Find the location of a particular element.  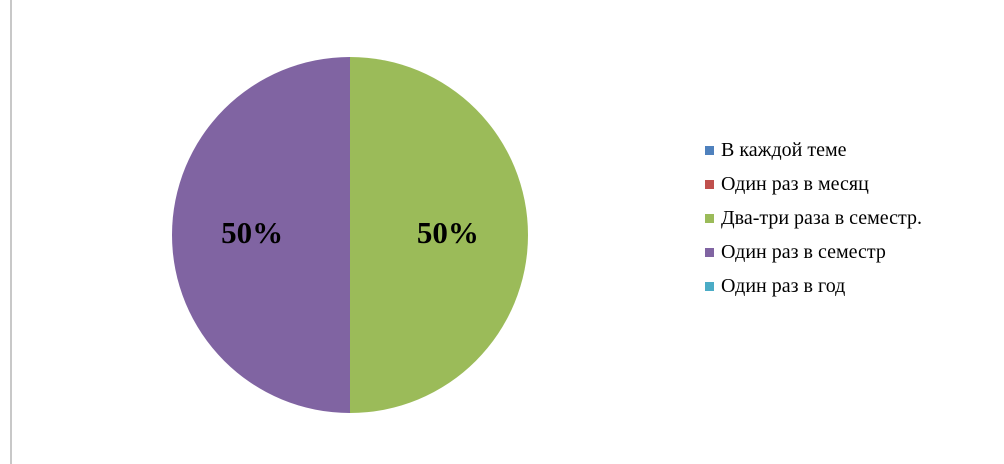

legend-label-2: Один раз в месяц is located at coordinates (795, 183).